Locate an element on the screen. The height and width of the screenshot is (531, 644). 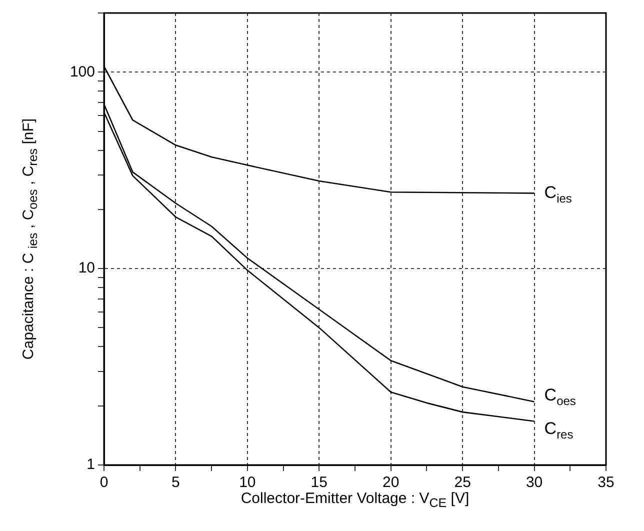
x-tick-label: 30 is located at coordinates (534, 483).